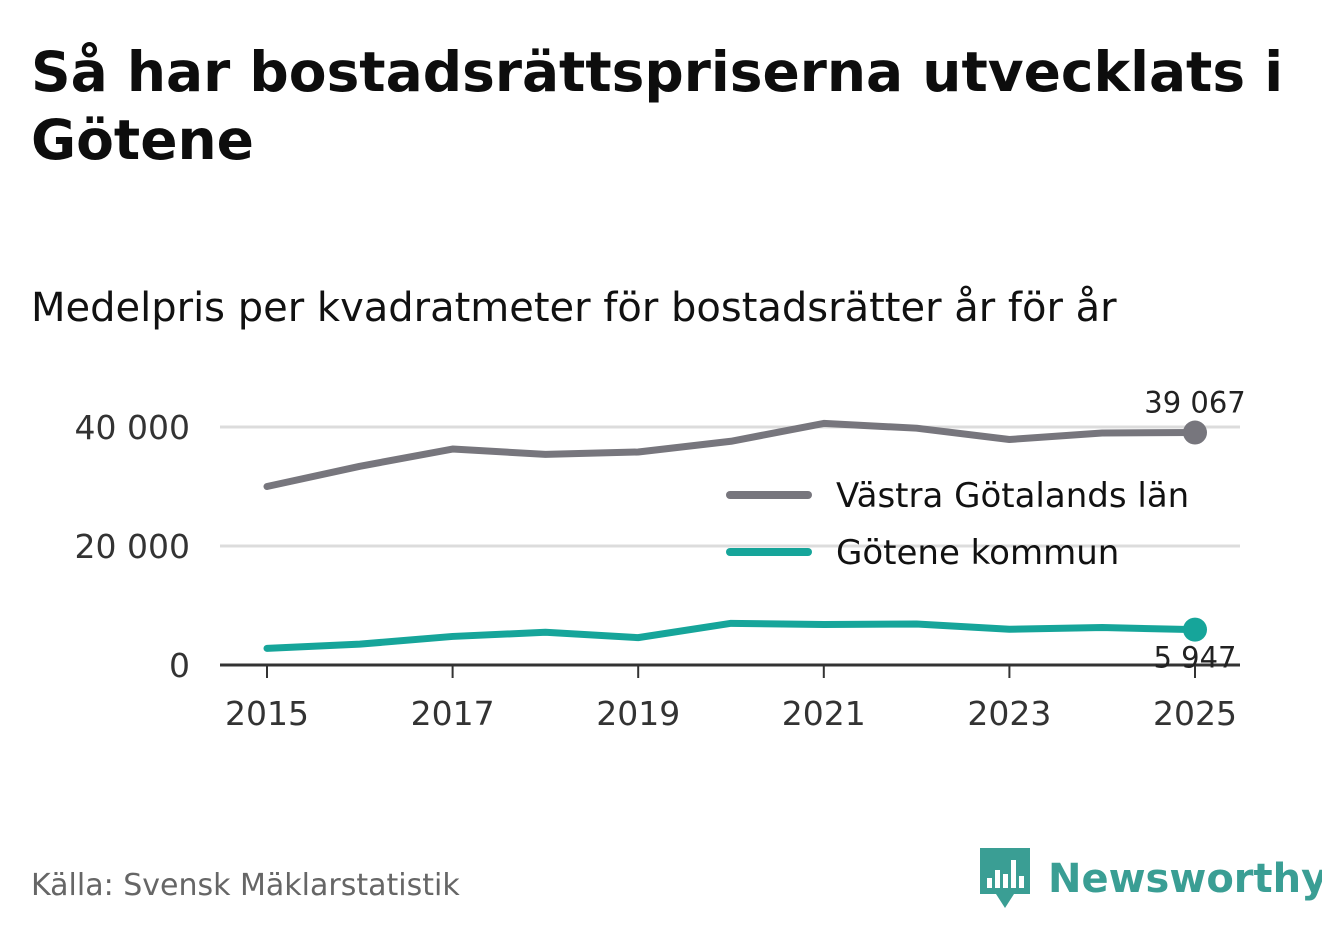 This screenshot has height=939, width=1322. What do you see at coordinates (1185, 879) in the screenshot?
I see `brand-name: Newsworthy` at bounding box center [1185, 879].